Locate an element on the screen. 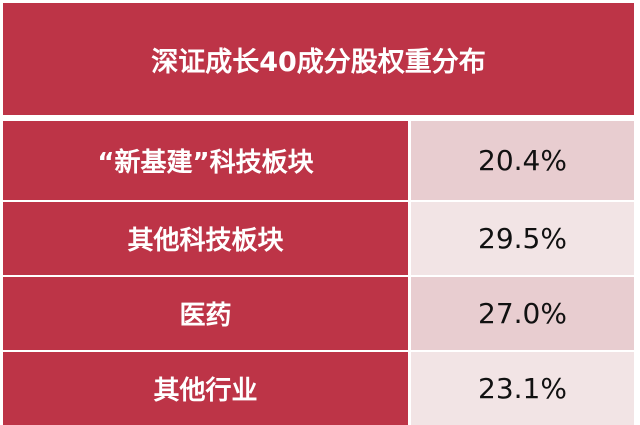  row-value: 20.4% is located at coordinates (522, 160).